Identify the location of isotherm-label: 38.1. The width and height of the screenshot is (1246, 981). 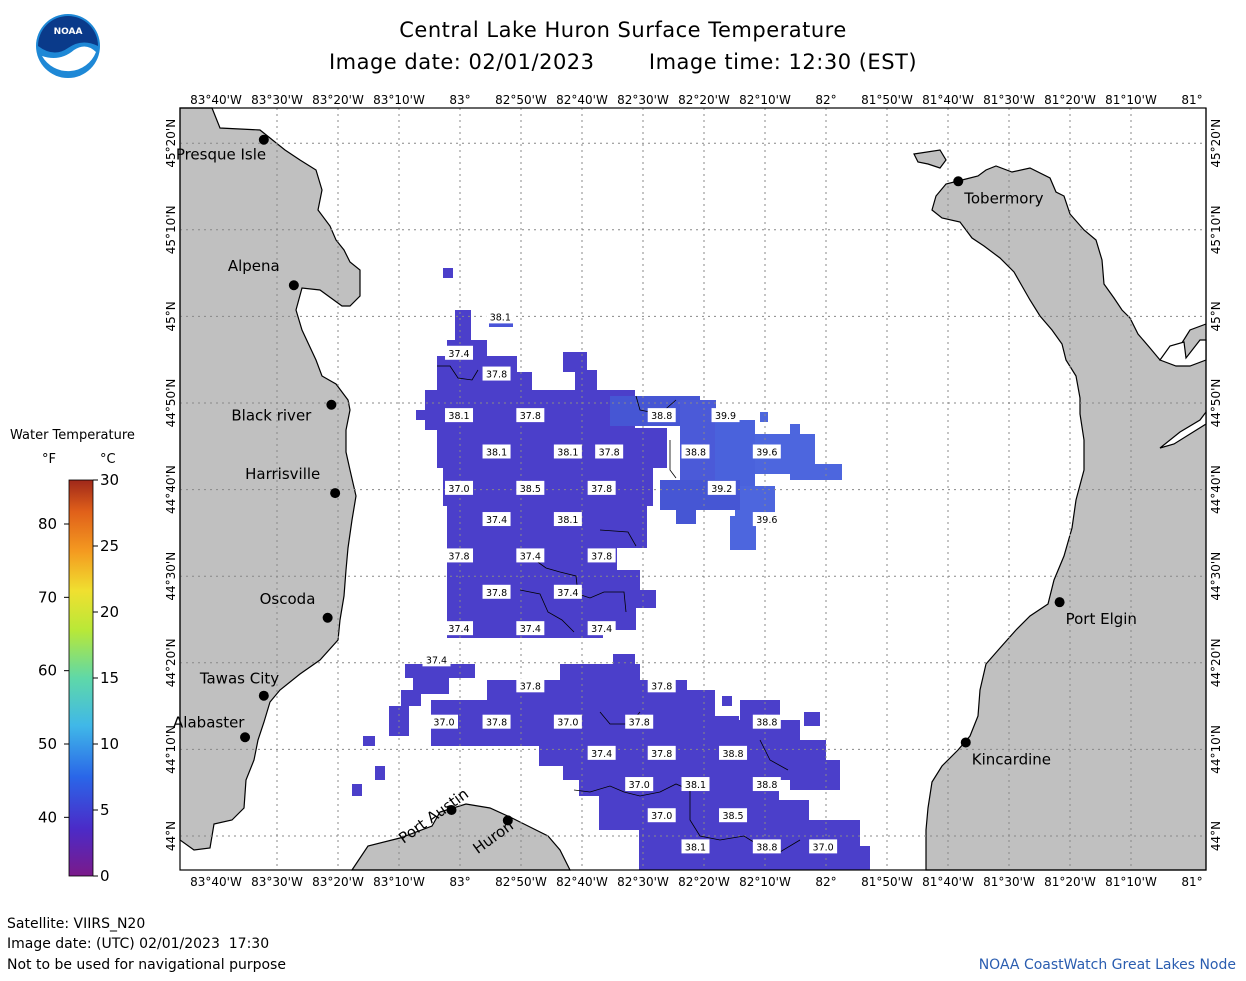
(458, 416).